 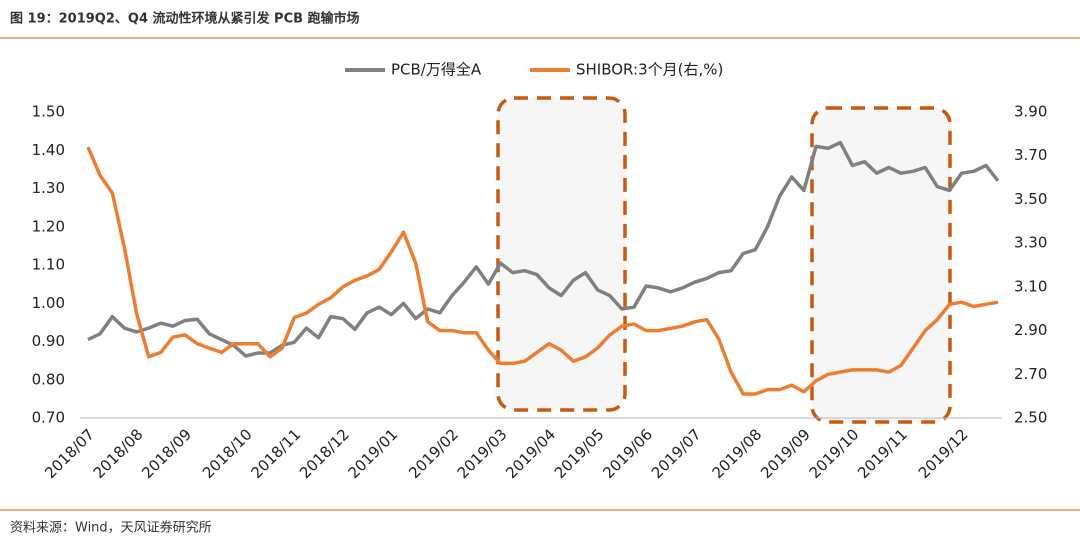 I want to click on y2-tick-label: 2.70, so click(x=1030, y=374).